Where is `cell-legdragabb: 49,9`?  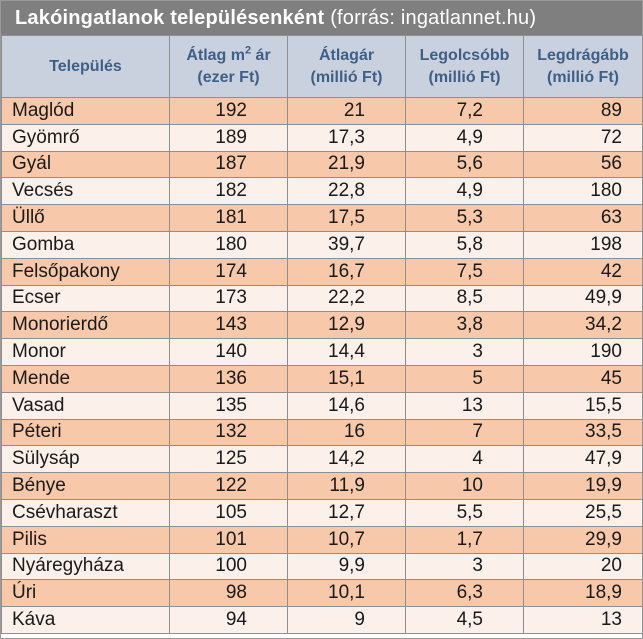 cell-legdragabb: 49,9 is located at coordinates (583, 298).